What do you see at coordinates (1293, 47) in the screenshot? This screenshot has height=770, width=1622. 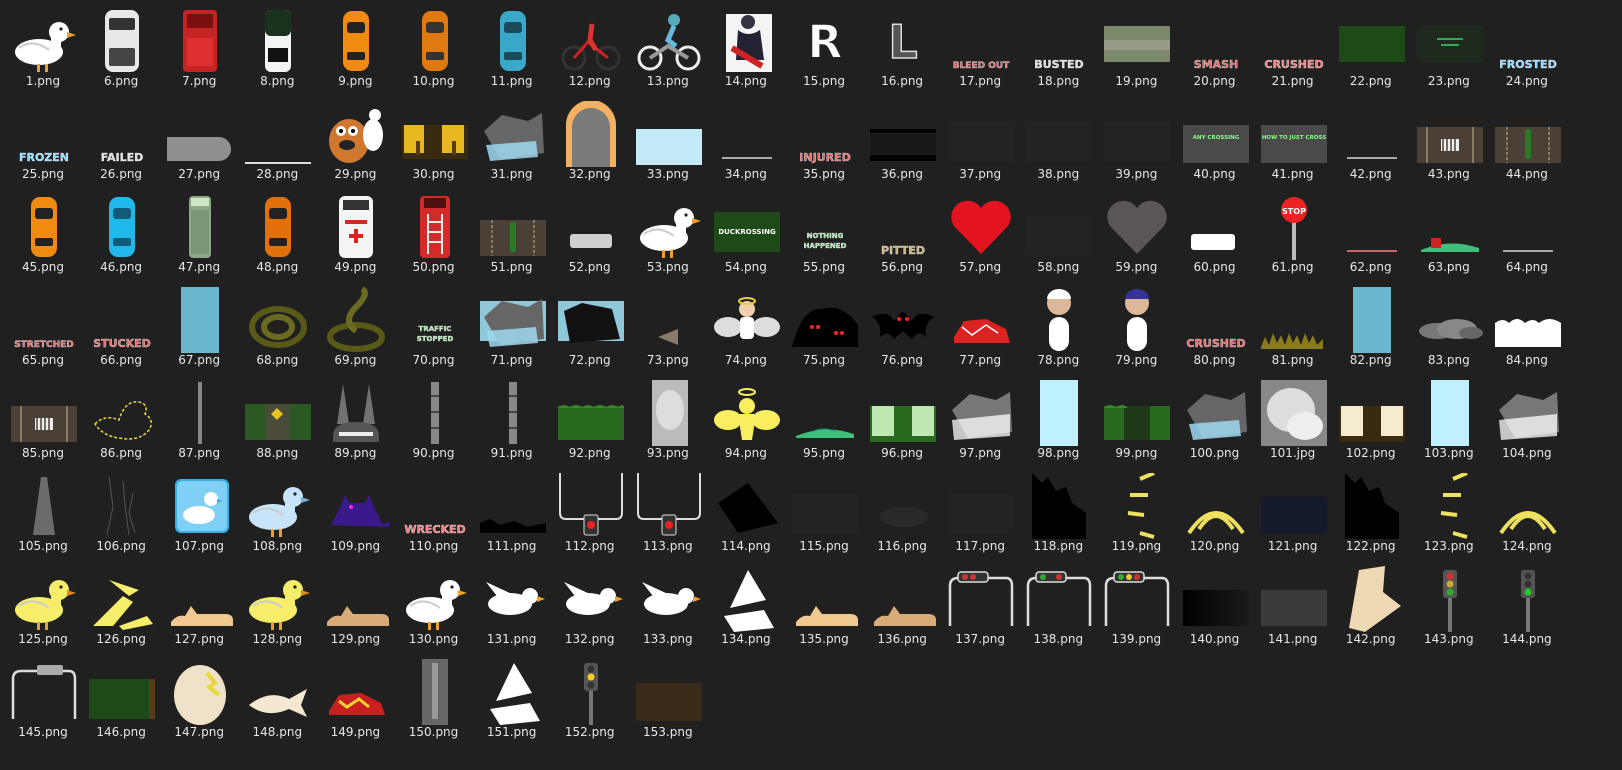 I see `file-item: CRUSHED 21.png` at bounding box center [1293, 47].